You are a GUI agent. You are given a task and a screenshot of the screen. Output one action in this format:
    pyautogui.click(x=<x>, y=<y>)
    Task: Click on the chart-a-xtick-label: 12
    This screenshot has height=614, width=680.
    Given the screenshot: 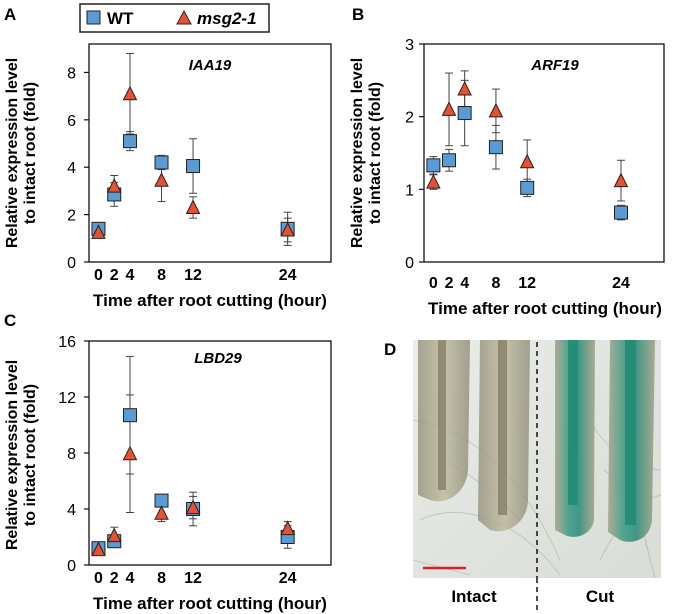 What is the action you would take?
    pyautogui.click(x=193, y=275)
    